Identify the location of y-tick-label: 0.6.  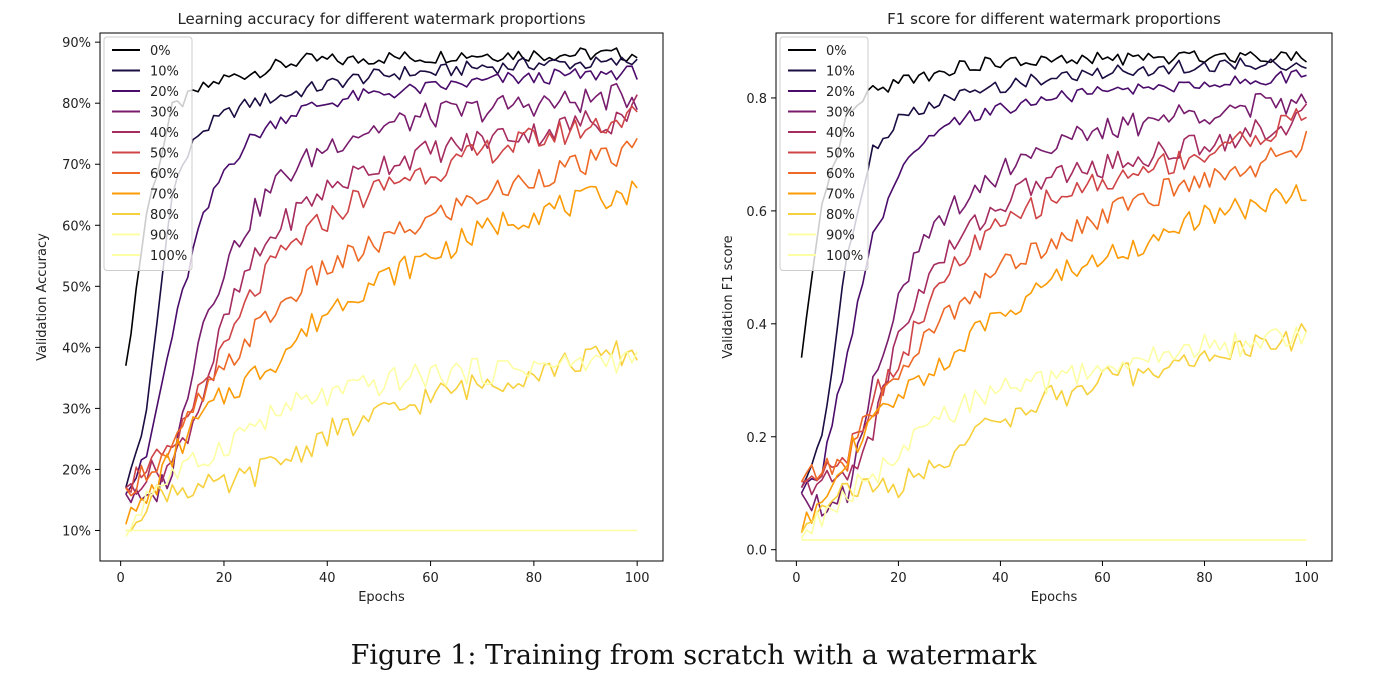
(756, 212).